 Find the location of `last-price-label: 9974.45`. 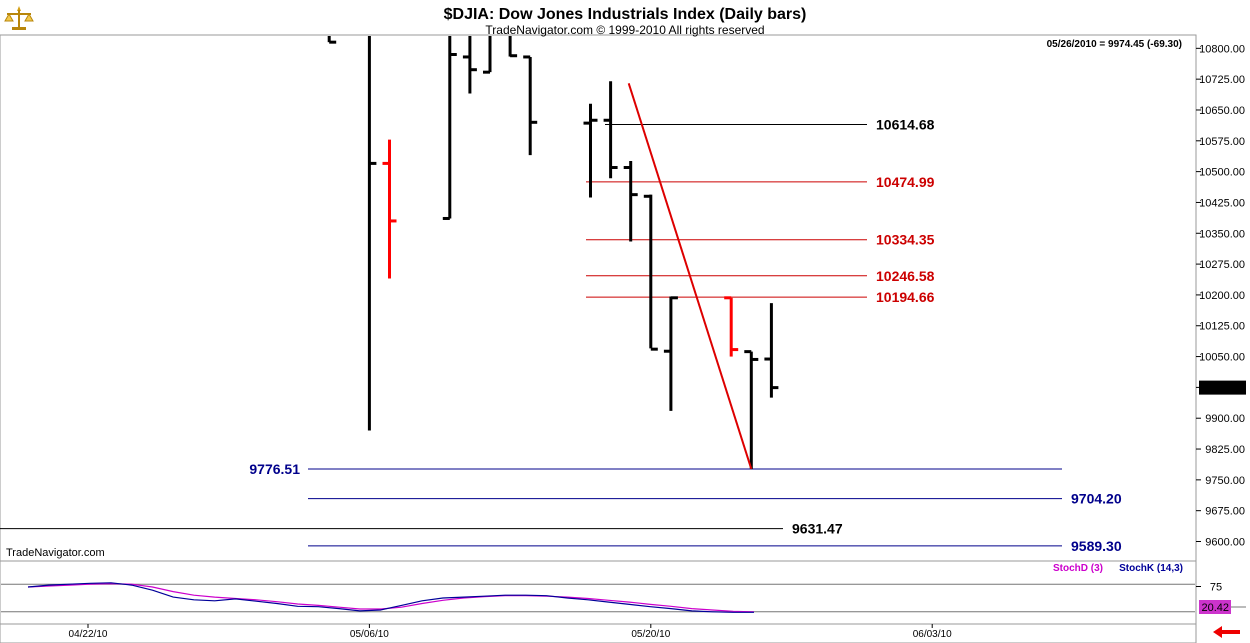

last-price-label: 9974.45 is located at coordinates (1223, 389).